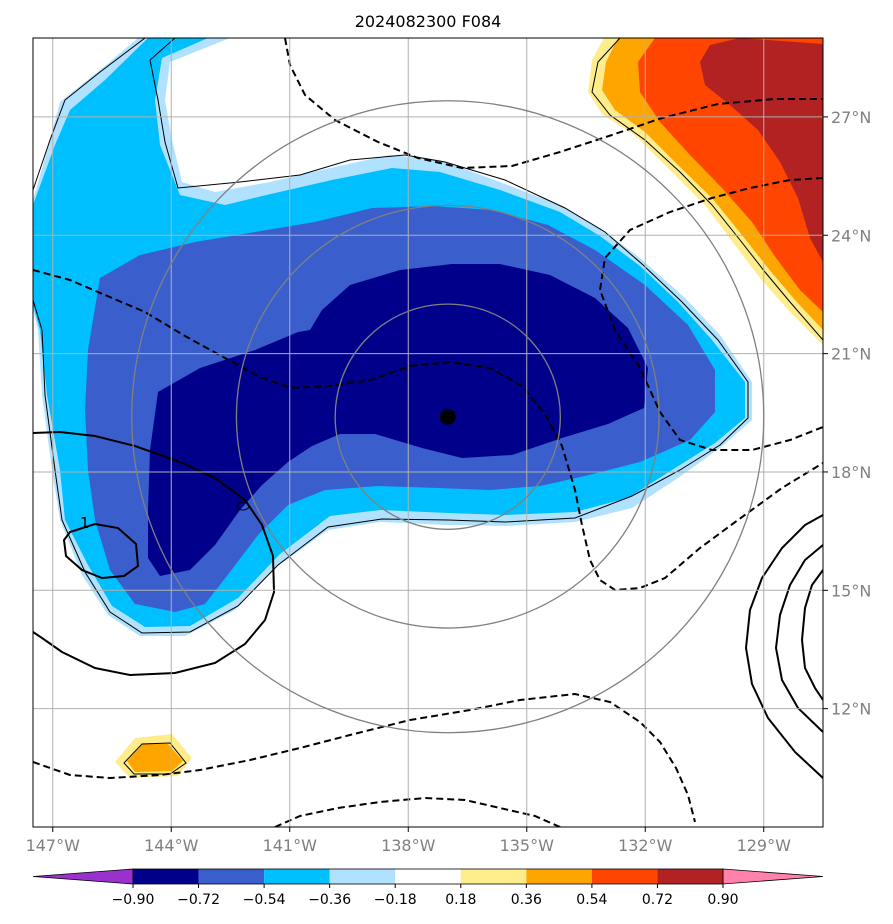  I want to click on solid-contour-small, so click(101, 551).